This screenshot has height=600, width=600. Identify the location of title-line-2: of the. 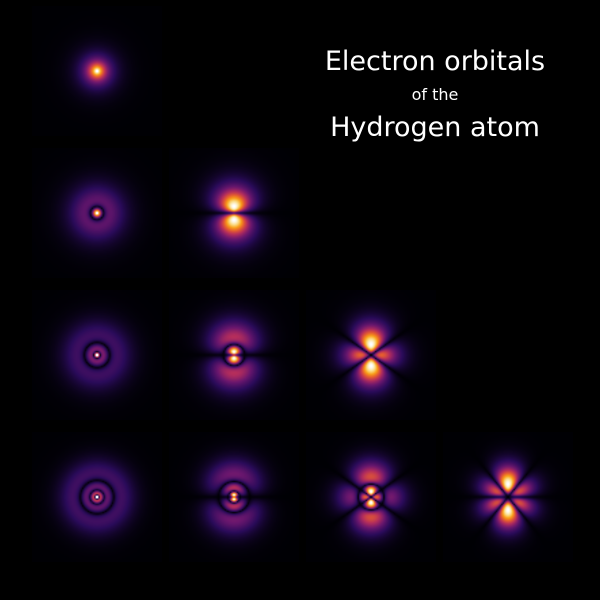
(435, 94).